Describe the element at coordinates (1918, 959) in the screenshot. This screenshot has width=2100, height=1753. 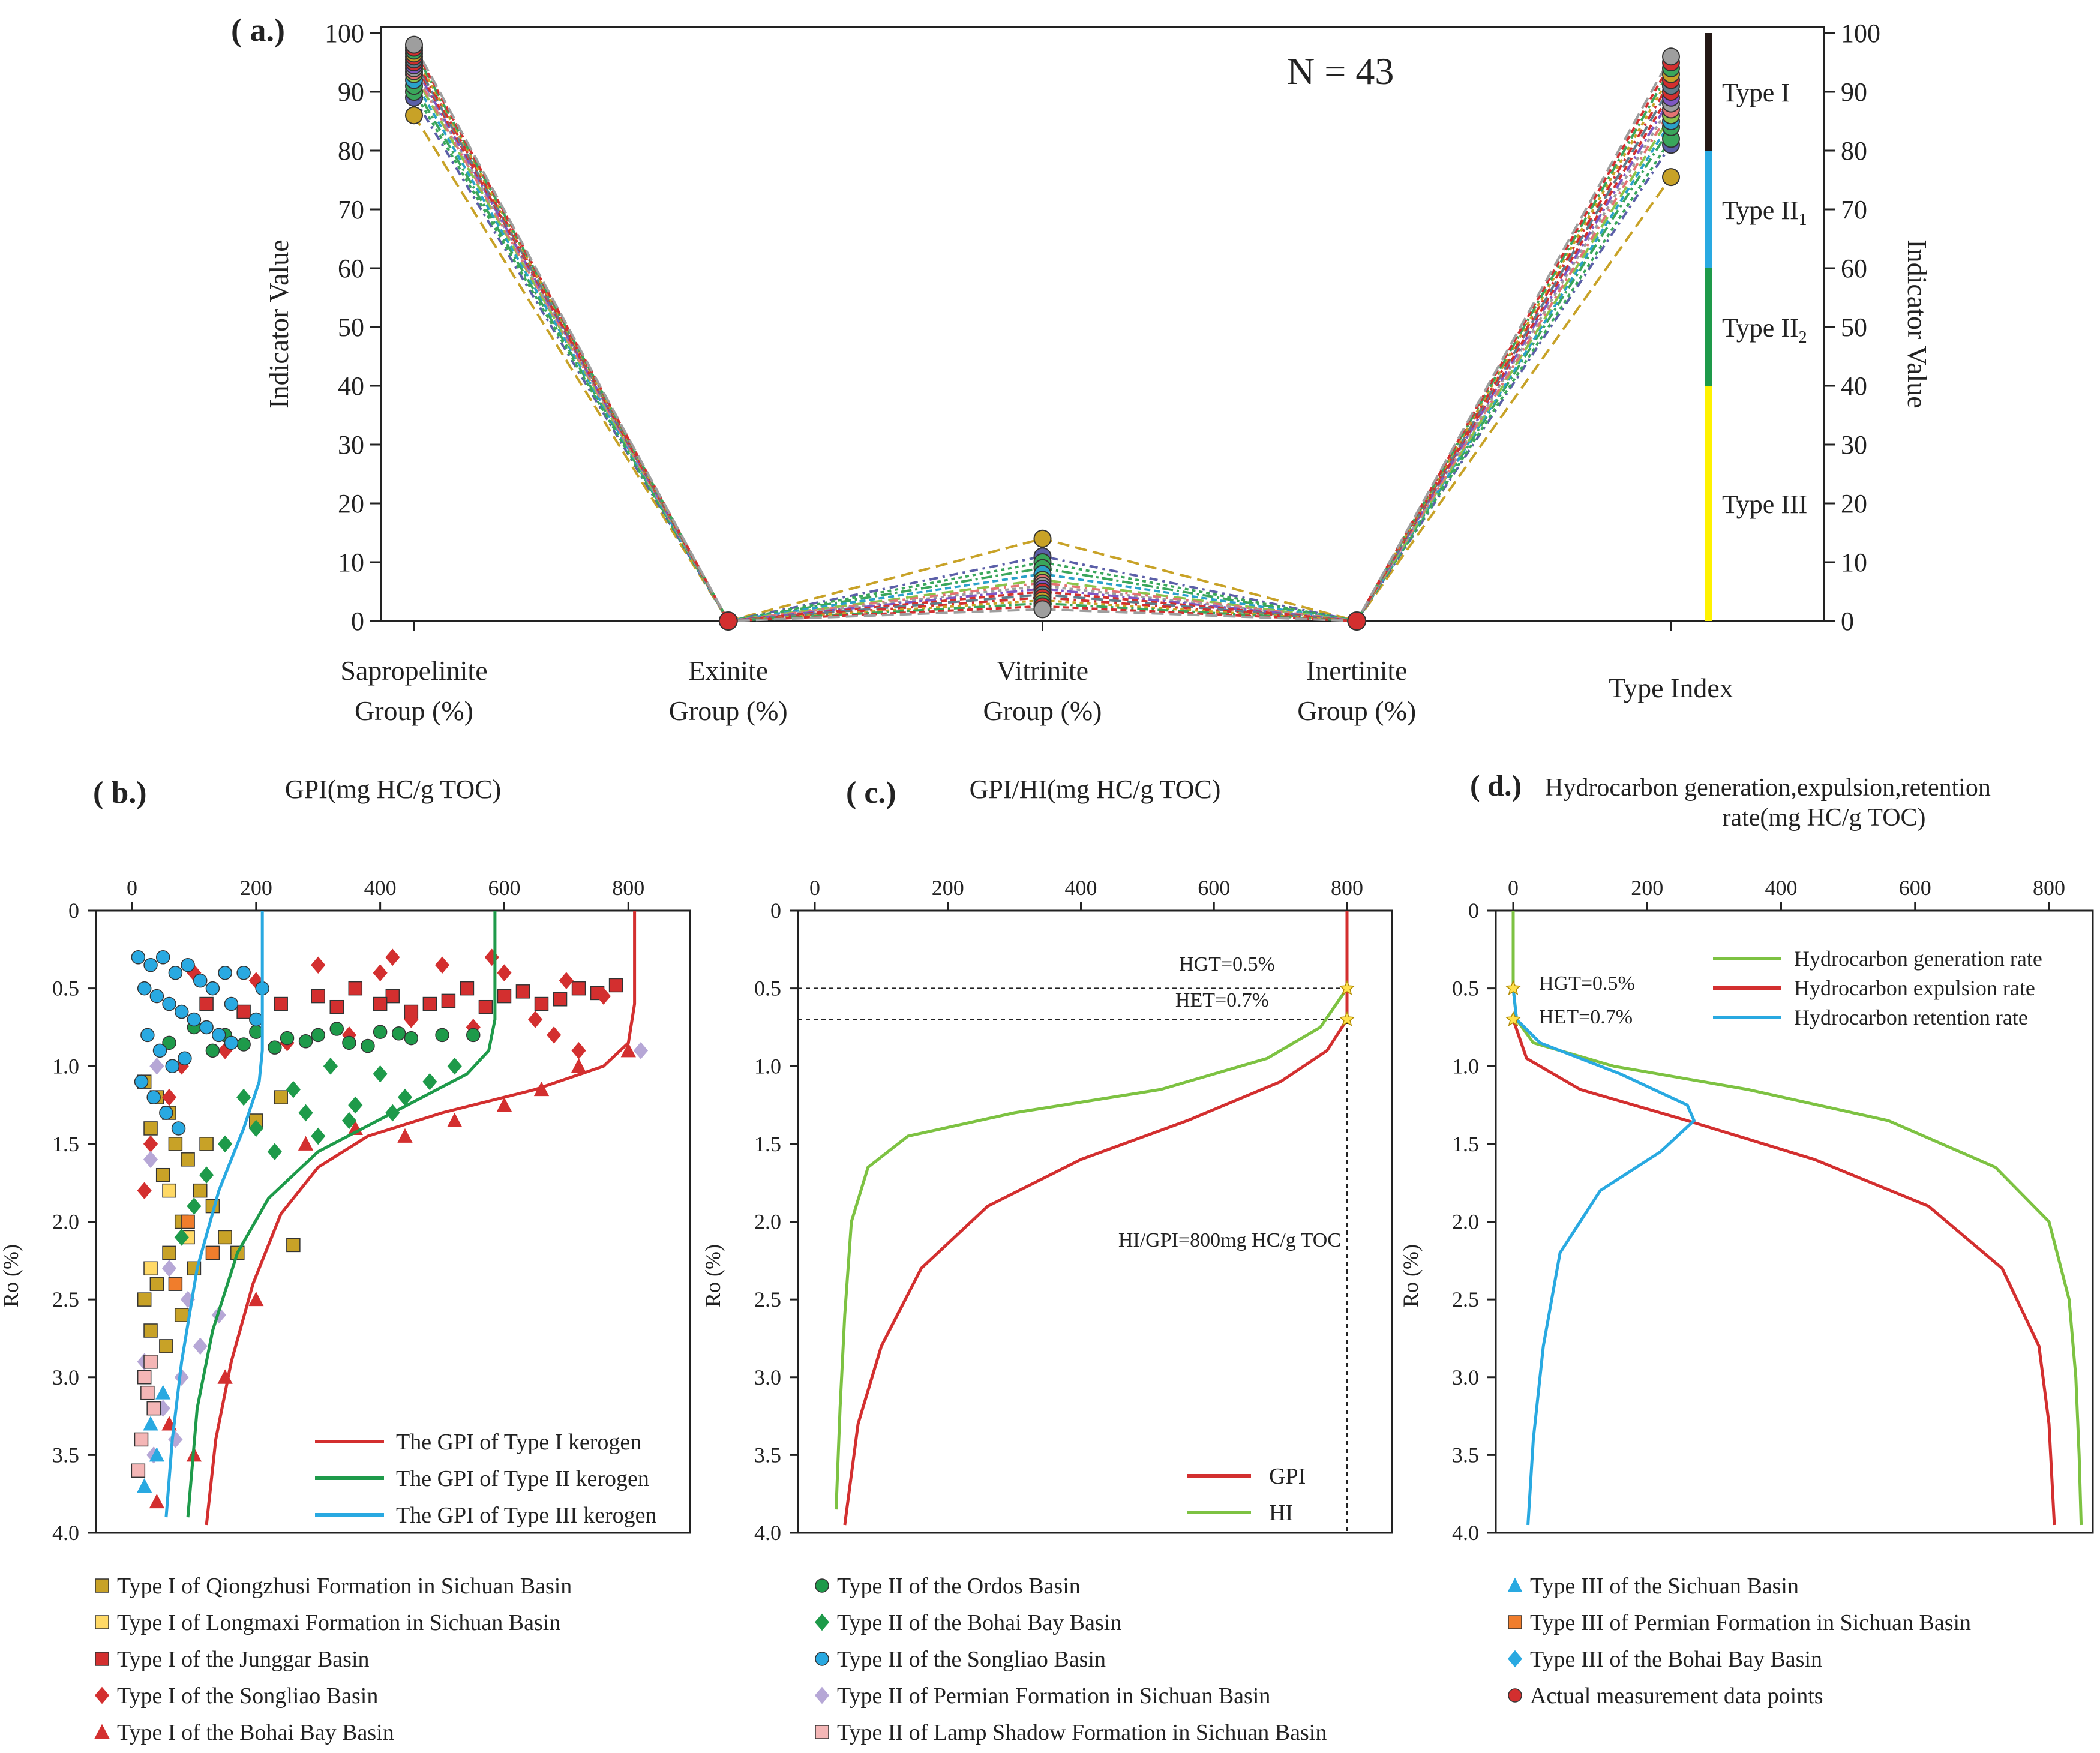
I see `legend-label: Hydrocarbon generation rate` at that location.